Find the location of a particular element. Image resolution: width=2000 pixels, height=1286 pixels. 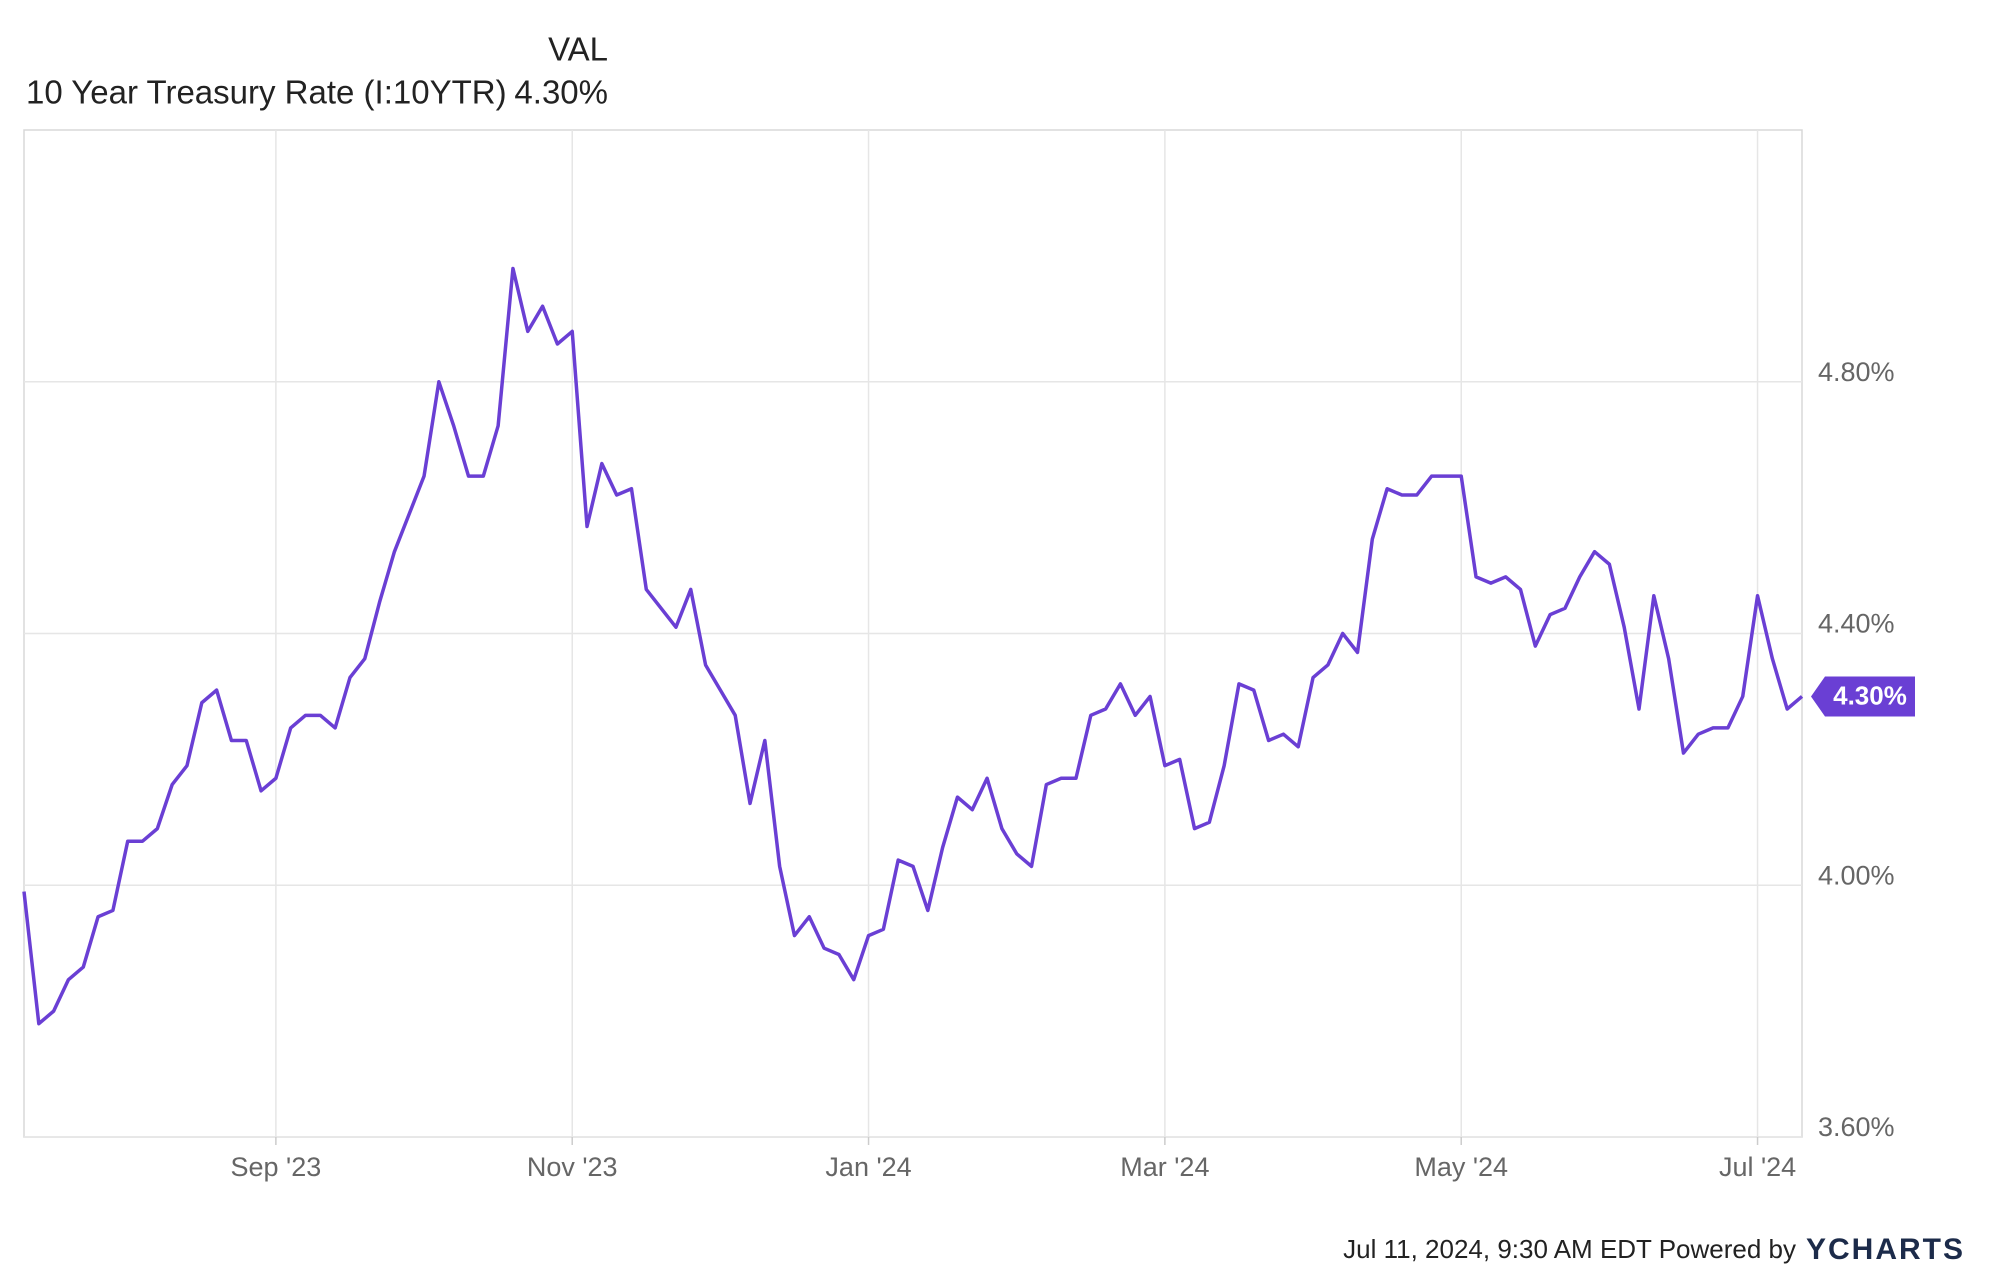

y-tick-label: 3.60% is located at coordinates (1856, 1127).